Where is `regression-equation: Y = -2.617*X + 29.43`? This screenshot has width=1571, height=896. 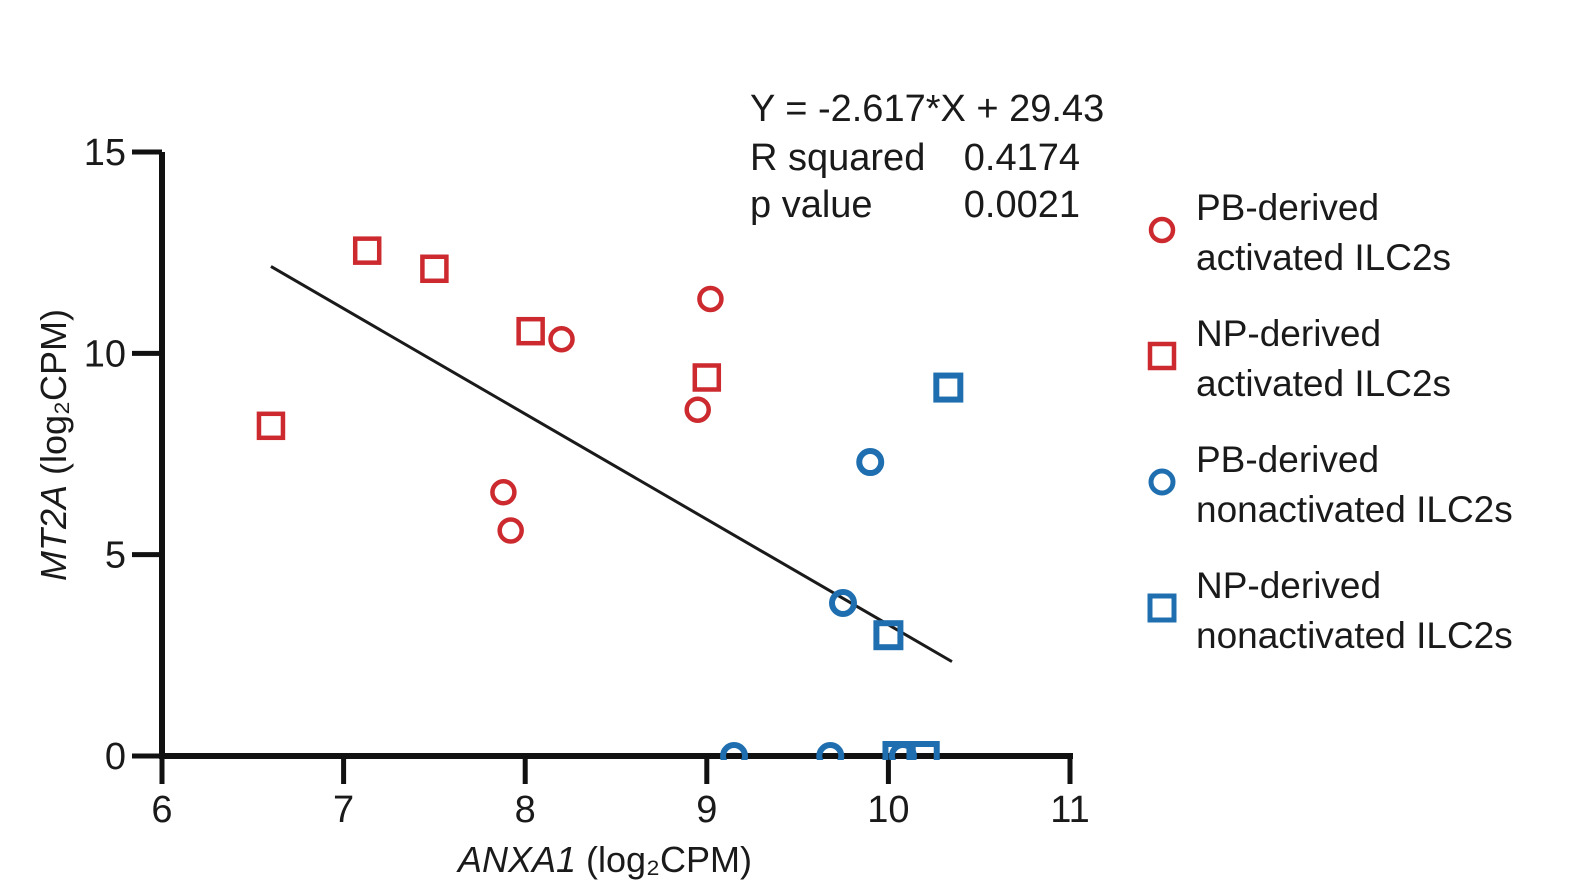
regression-equation: Y = -2.617*X + 29.43 is located at coordinates (927, 109).